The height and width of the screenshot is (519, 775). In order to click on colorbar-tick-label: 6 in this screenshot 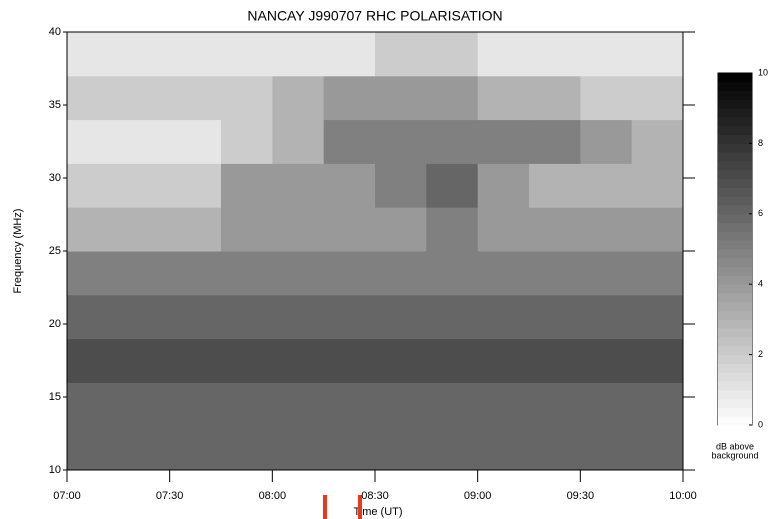, I will do `click(760, 213)`.